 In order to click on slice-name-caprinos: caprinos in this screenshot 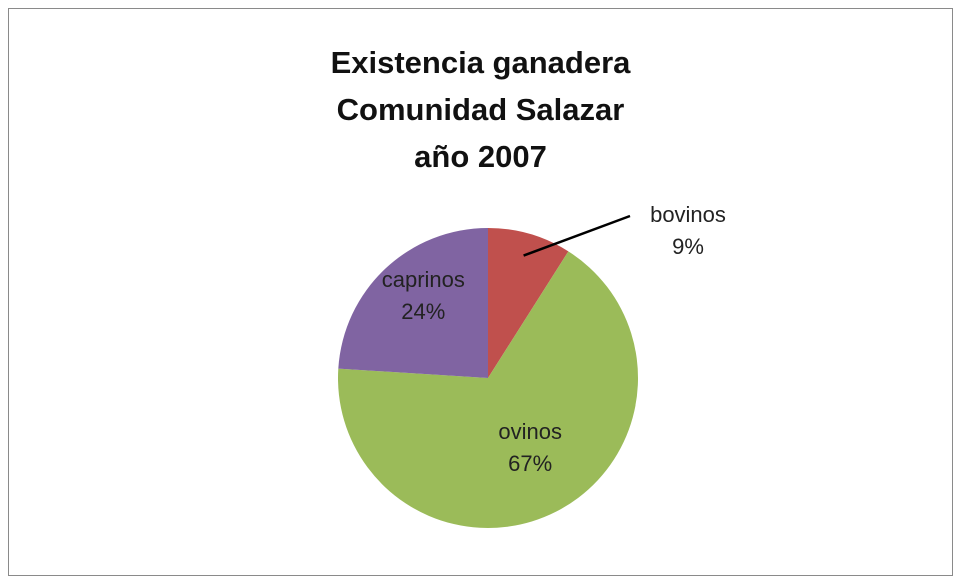, I will do `click(423, 279)`.